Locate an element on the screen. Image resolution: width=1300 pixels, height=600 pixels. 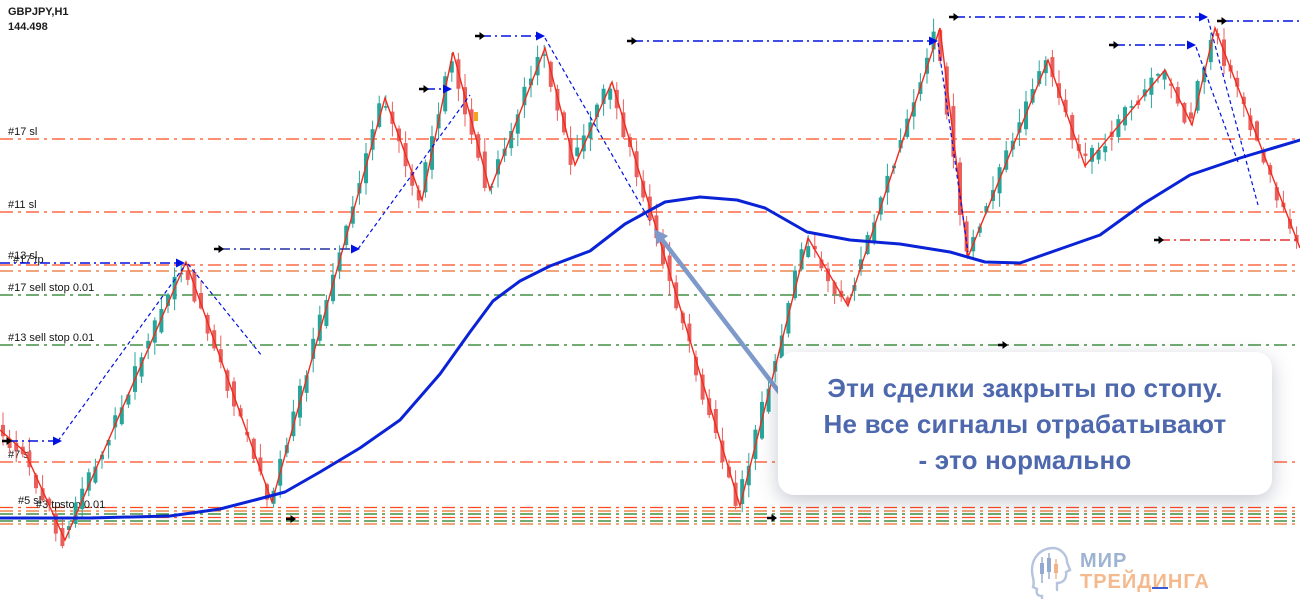
symbol-label: GBPJPY,H1 is located at coordinates (38, 12).